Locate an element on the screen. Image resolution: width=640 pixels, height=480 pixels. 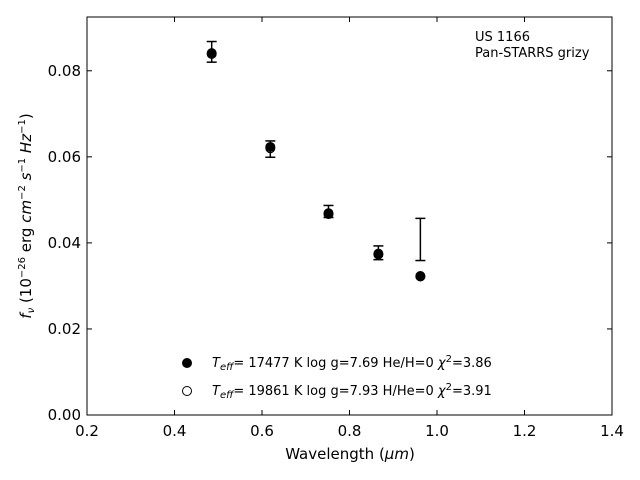
x-axis-label: Wavelength (μm) is located at coordinates (350, 454).